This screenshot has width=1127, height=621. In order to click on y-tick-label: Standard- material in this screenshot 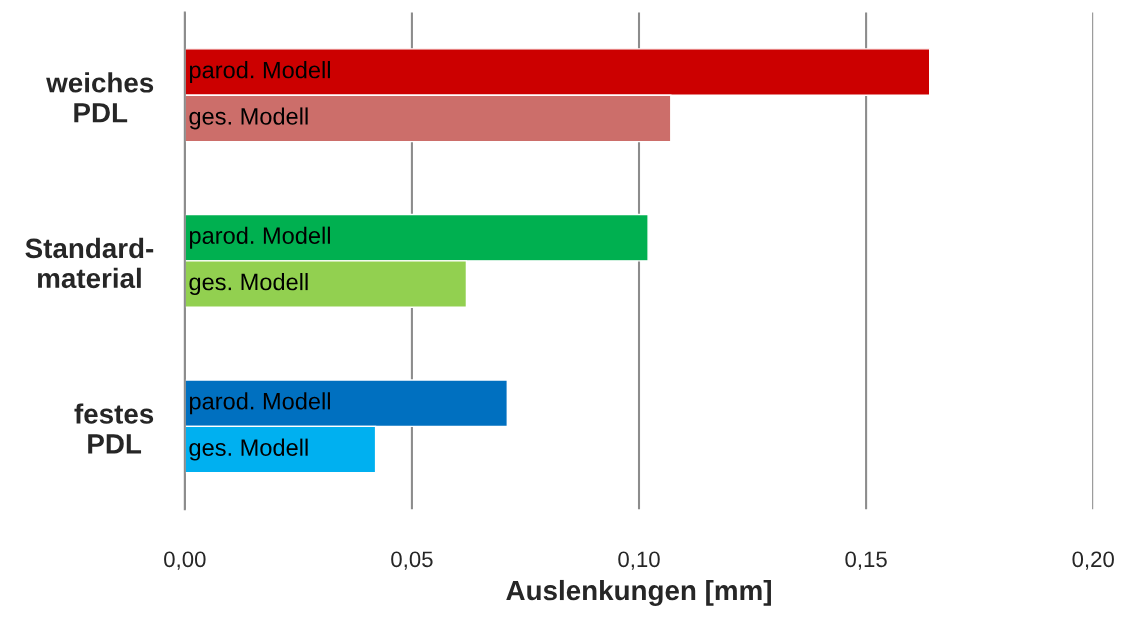, I will do `click(89, 263)`.